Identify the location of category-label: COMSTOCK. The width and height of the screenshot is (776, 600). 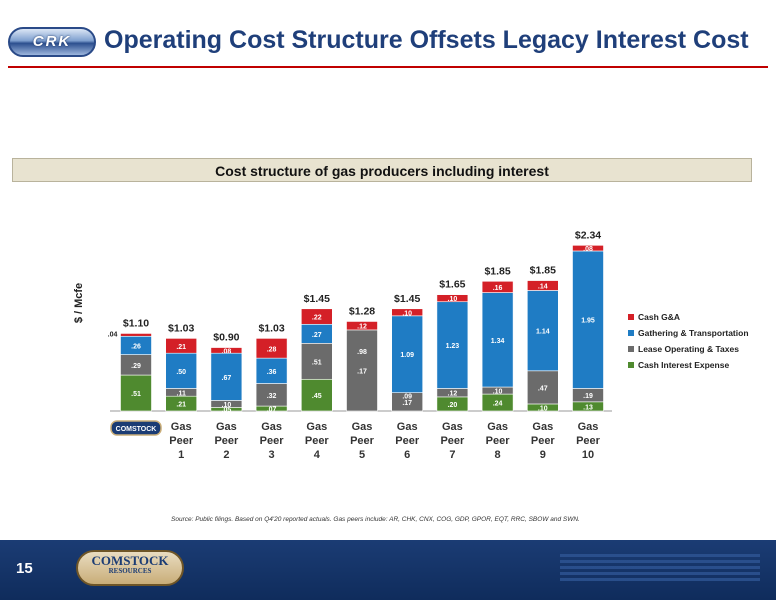
(136, 429).